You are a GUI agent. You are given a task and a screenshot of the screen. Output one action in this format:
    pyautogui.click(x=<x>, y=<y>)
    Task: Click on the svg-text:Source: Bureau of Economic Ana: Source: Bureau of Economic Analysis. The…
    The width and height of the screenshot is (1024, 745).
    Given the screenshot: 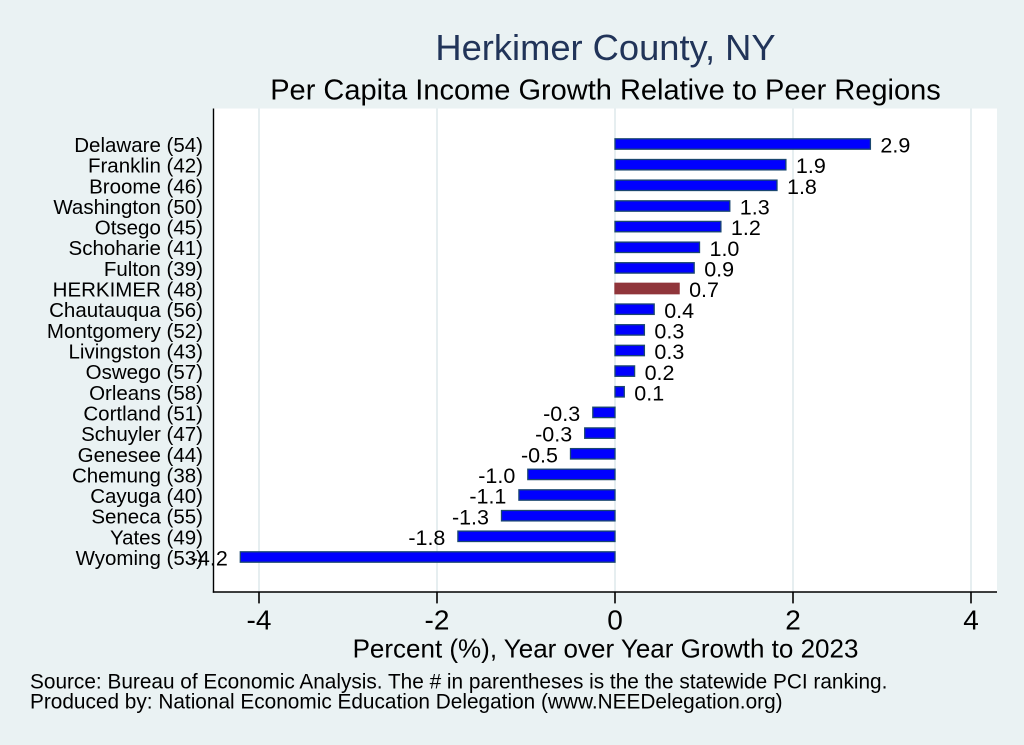 What is the action you would take?
    pyautogui.click(x=458, y=682)
    